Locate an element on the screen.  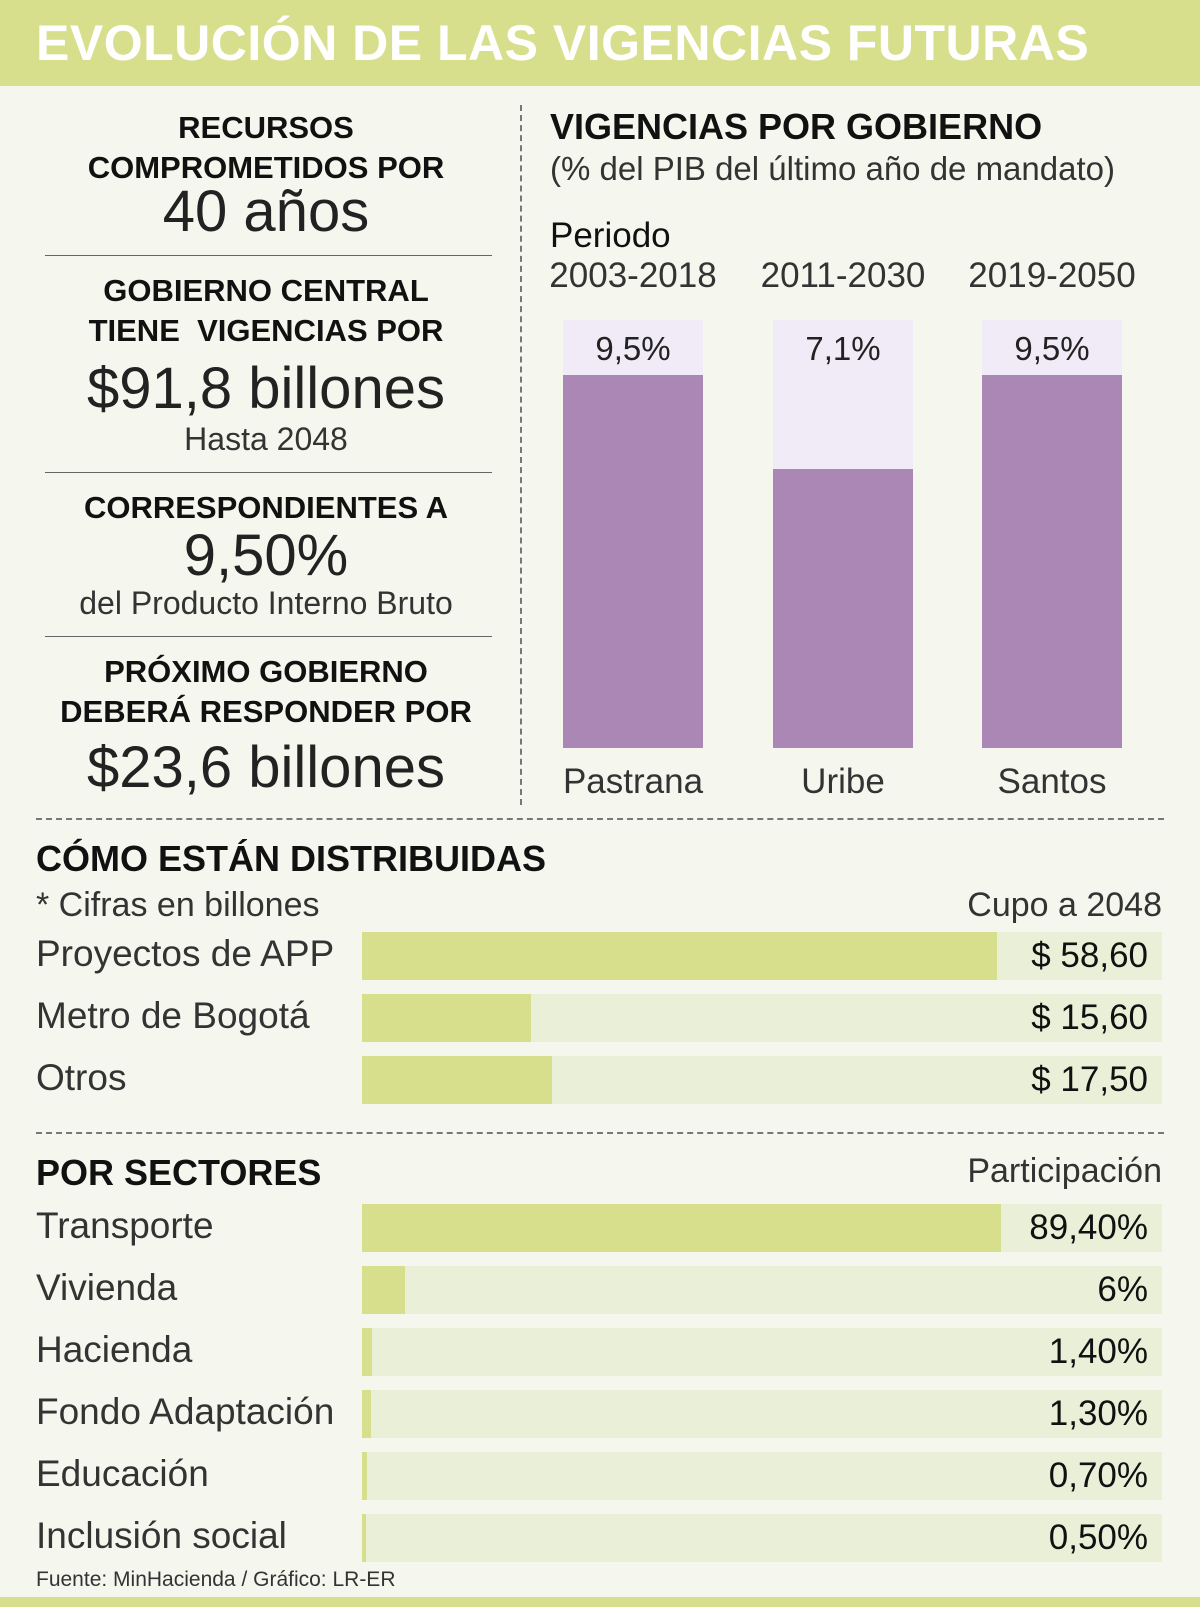
stat-pib-label: CORRESPONDIENTES A is located at coordinates (265, 507).